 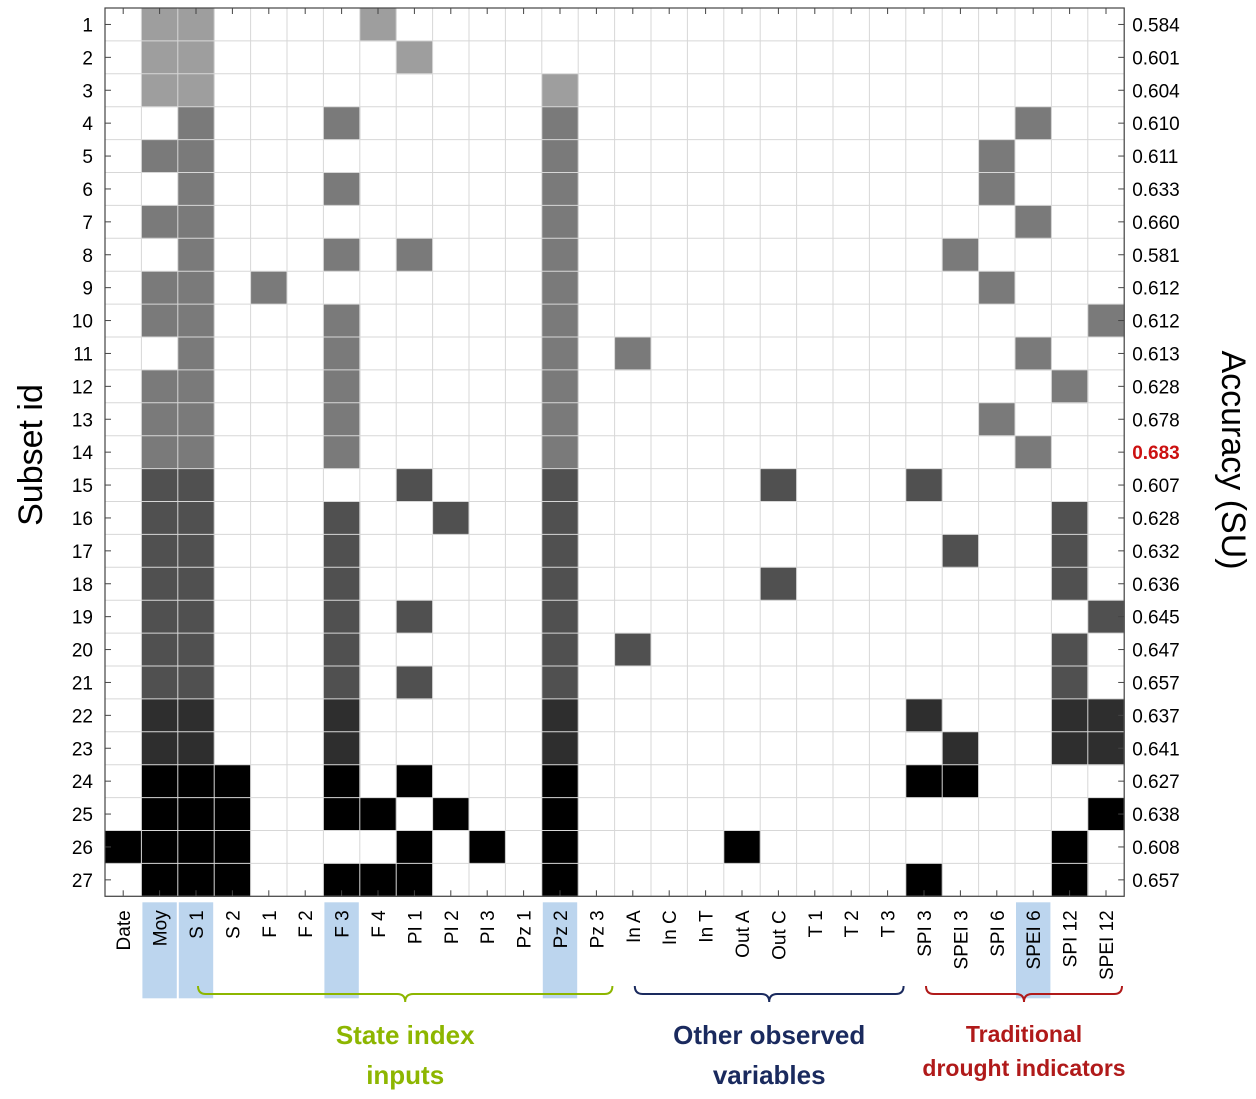 I want to click on accuracy-label: 0.641, so click(x=1156, y=749).